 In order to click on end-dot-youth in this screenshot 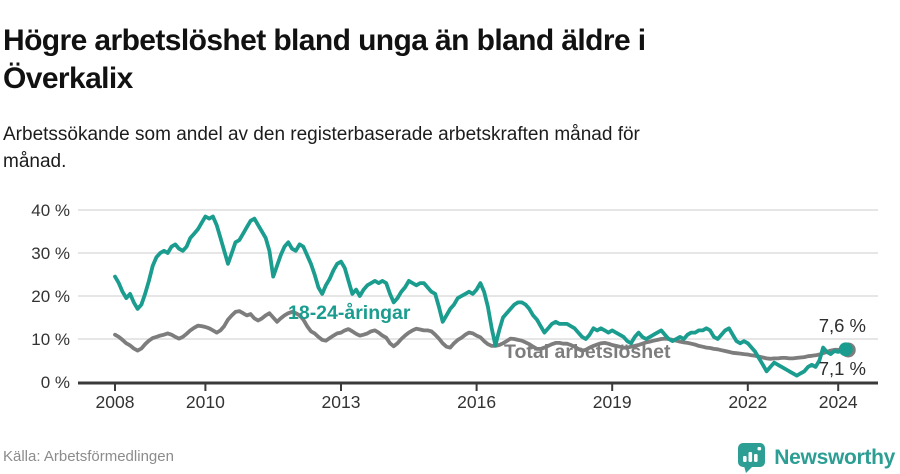, I will do `click(845, 349)`.